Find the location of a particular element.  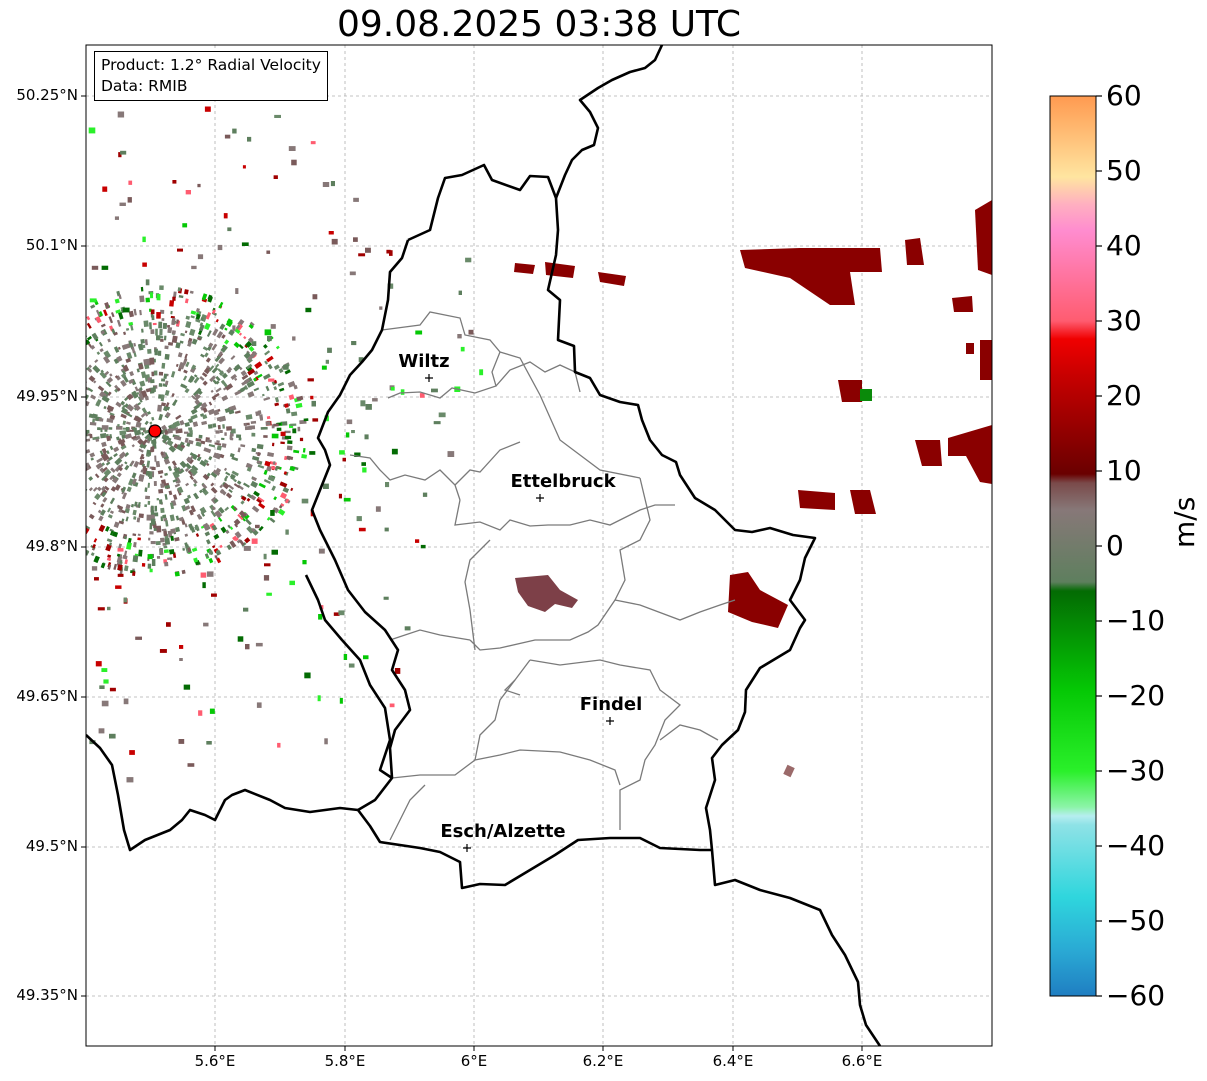

lat-label: 49.8°N is located at coordinates (51, 546).